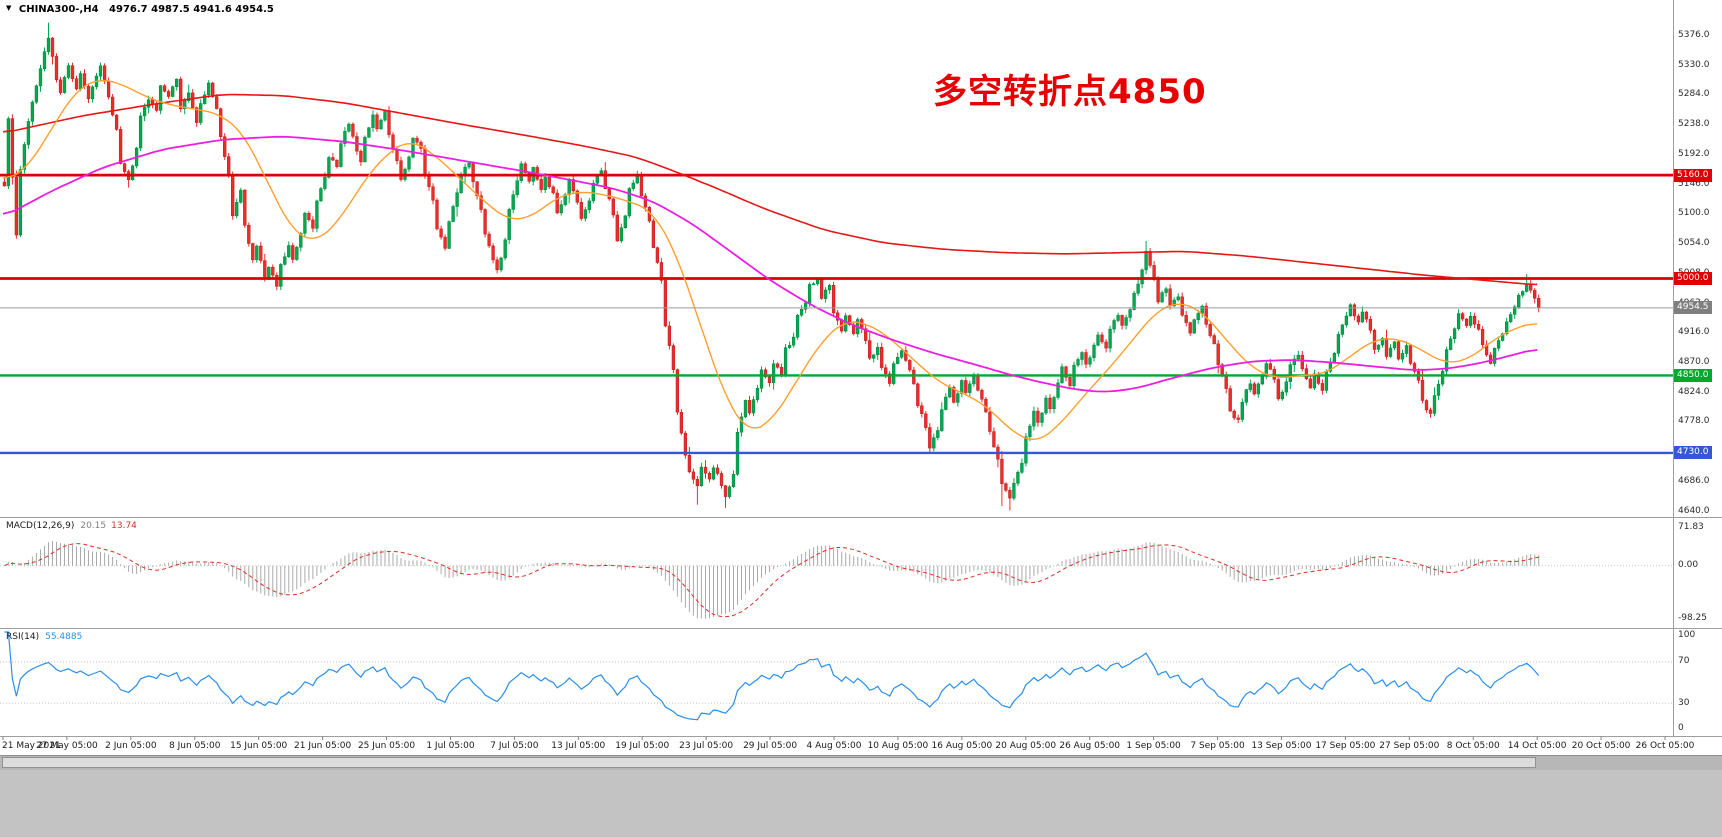 The height and width of the screenshot is (837, 1722). Describe the element at coordinates (772, 676) in the screenshot. I see `rsi-line` at that location.